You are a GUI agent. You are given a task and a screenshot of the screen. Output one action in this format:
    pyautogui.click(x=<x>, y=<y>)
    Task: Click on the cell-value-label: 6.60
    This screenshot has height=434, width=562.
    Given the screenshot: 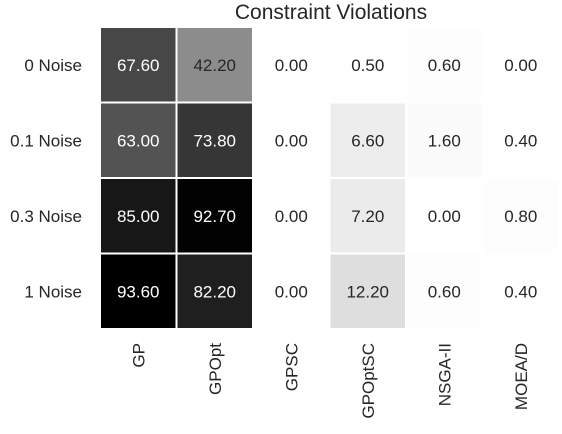 What is the action you would take?
    pyautogui.click(x=367, y=140)
    